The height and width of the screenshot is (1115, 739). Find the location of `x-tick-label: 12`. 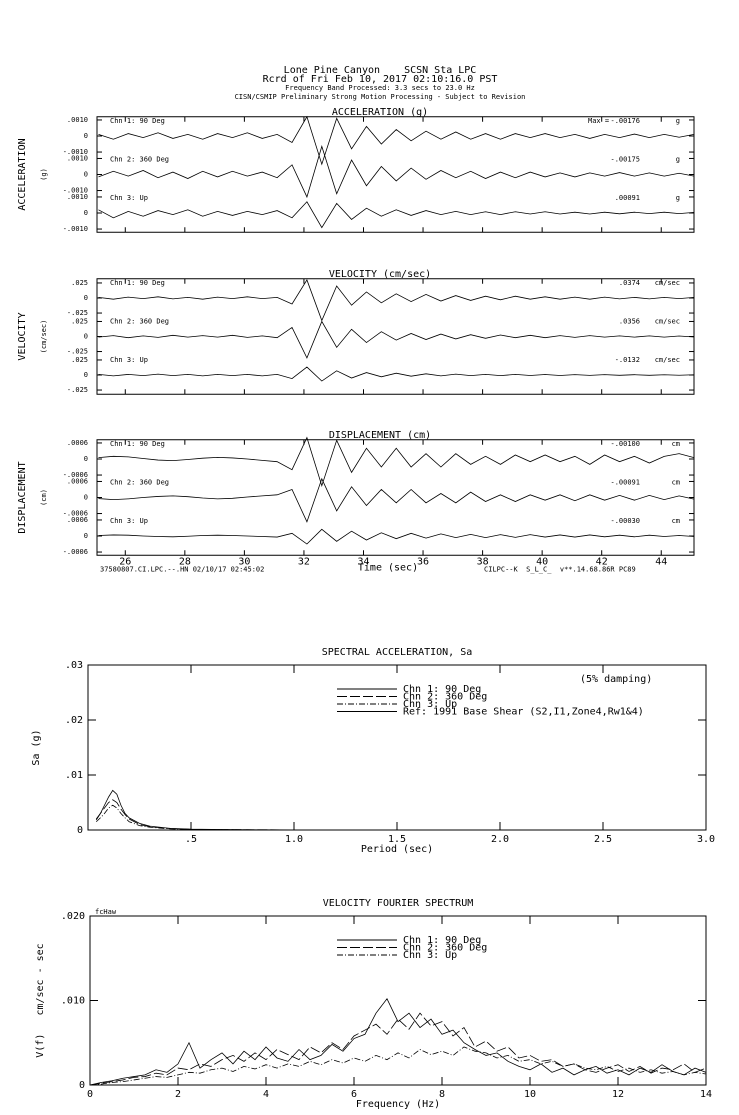

x-tick-label: 12 is located at coordinates (618, 1094).